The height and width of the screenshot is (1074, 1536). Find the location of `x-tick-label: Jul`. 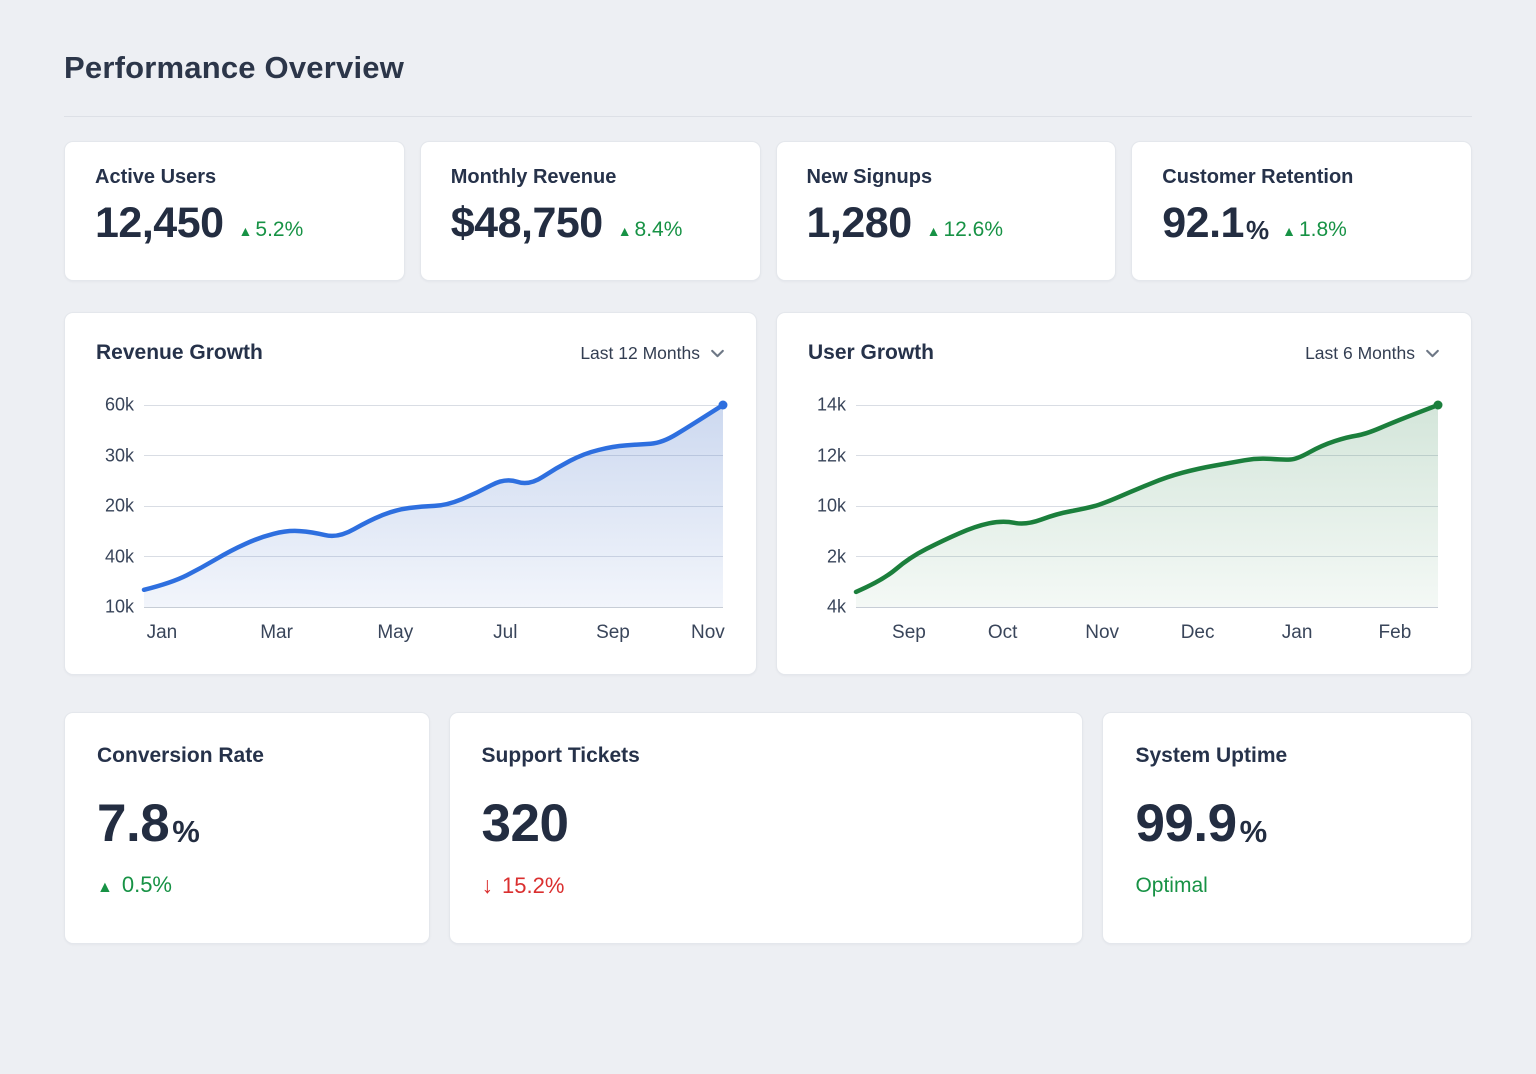

x-tick-label: Jul is located at coordinates (505, 632).